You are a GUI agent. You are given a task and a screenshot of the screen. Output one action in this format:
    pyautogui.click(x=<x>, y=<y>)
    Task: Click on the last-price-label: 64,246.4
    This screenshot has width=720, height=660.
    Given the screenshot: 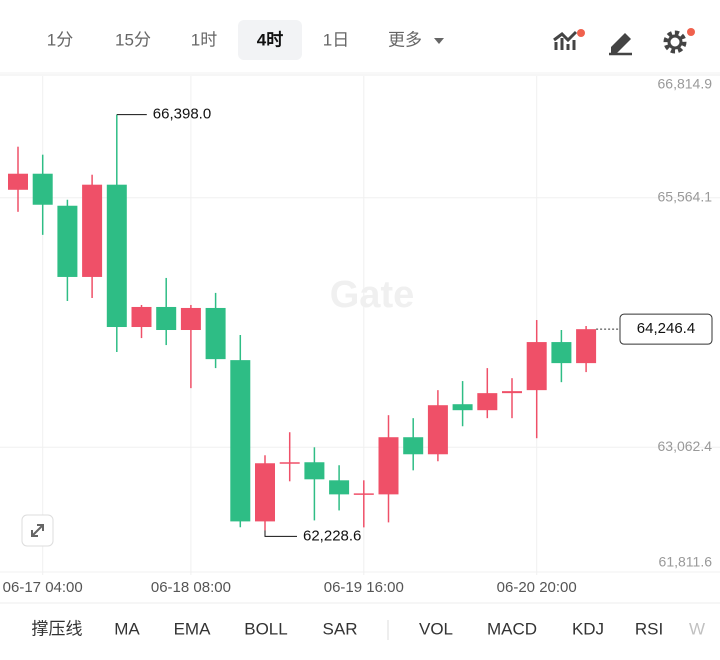 What is the action you would take?
    pyautogui.click(x=666, y=328)
    